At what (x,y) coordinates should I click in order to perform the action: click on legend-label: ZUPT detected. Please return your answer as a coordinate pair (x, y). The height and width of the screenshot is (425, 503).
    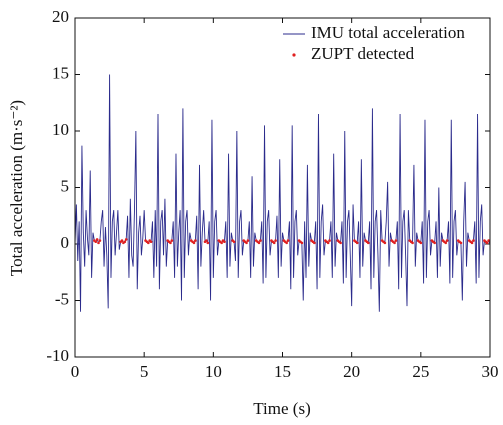
    Looking at the image, I should click on (363, 53).